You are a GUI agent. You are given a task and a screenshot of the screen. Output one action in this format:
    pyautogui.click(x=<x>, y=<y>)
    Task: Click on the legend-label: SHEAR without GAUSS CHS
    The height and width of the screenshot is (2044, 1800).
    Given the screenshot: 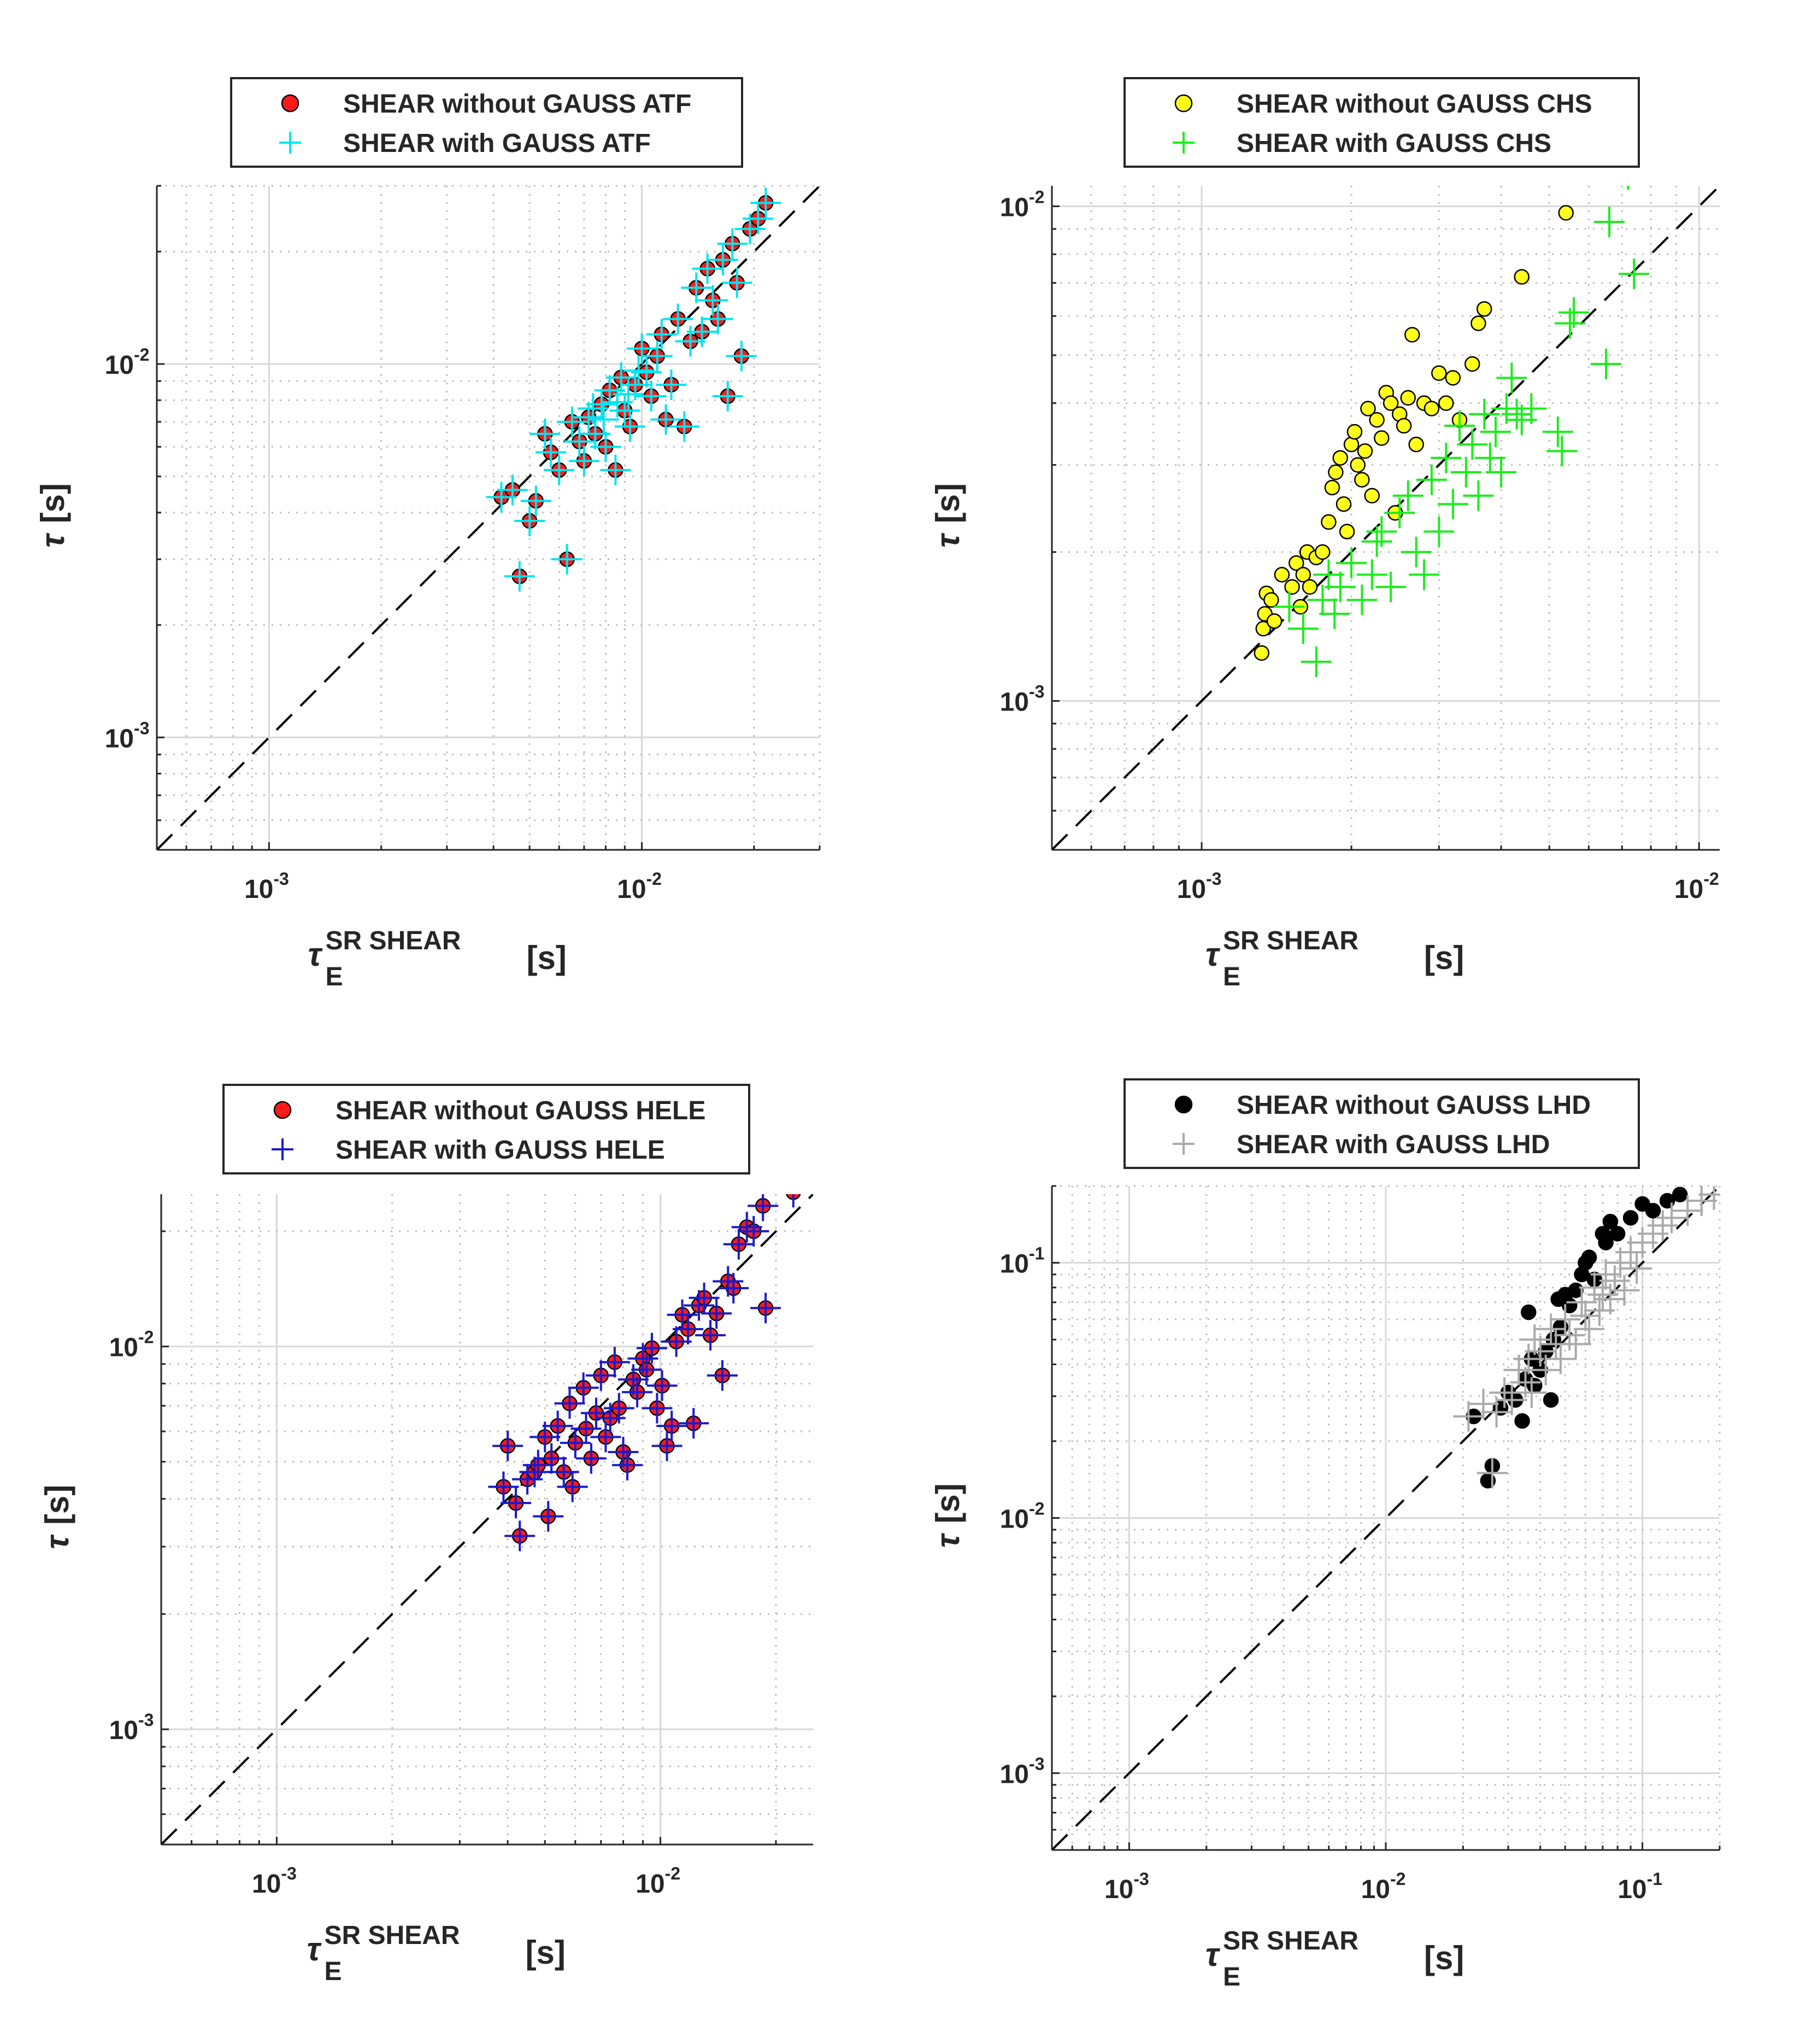 What is the action you would take?
    pyautogui.click(x=1415, y=104)
    